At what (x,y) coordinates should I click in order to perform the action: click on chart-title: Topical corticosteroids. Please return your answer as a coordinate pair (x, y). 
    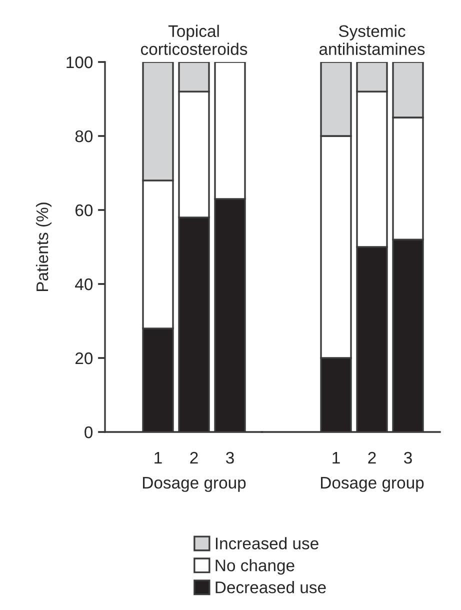
    Looking at the image, I should click on (194, 40).